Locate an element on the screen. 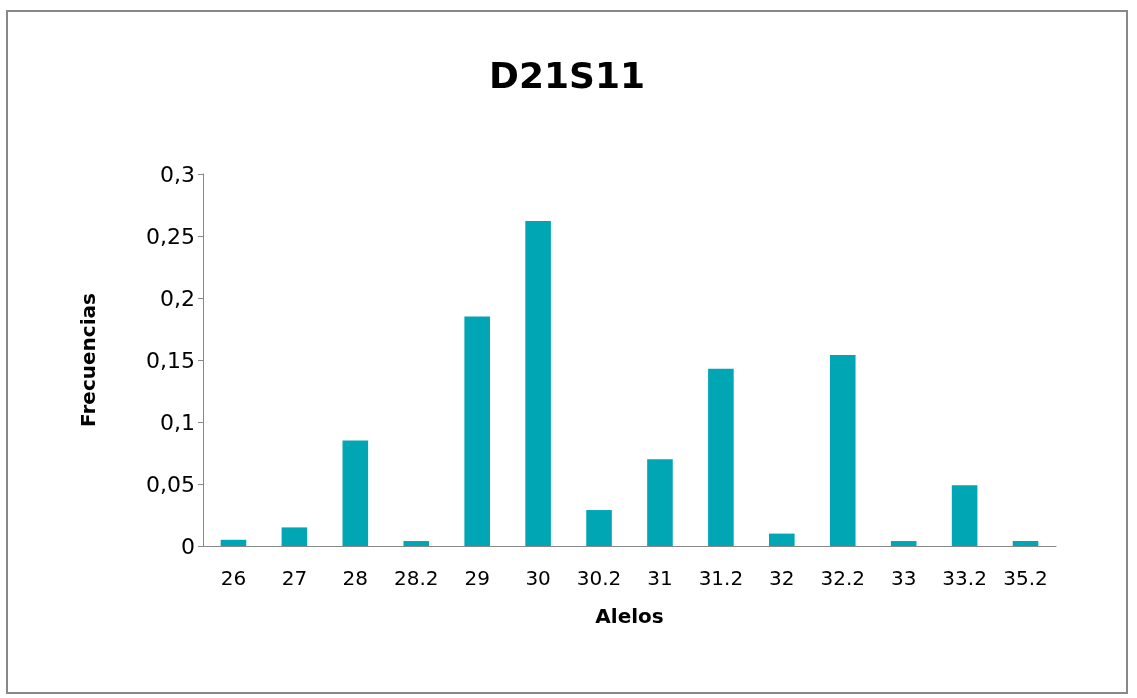 The width and height of the screenshot is (1137, 698). x-tick-label: 30 is located at coordinates (538, 578).